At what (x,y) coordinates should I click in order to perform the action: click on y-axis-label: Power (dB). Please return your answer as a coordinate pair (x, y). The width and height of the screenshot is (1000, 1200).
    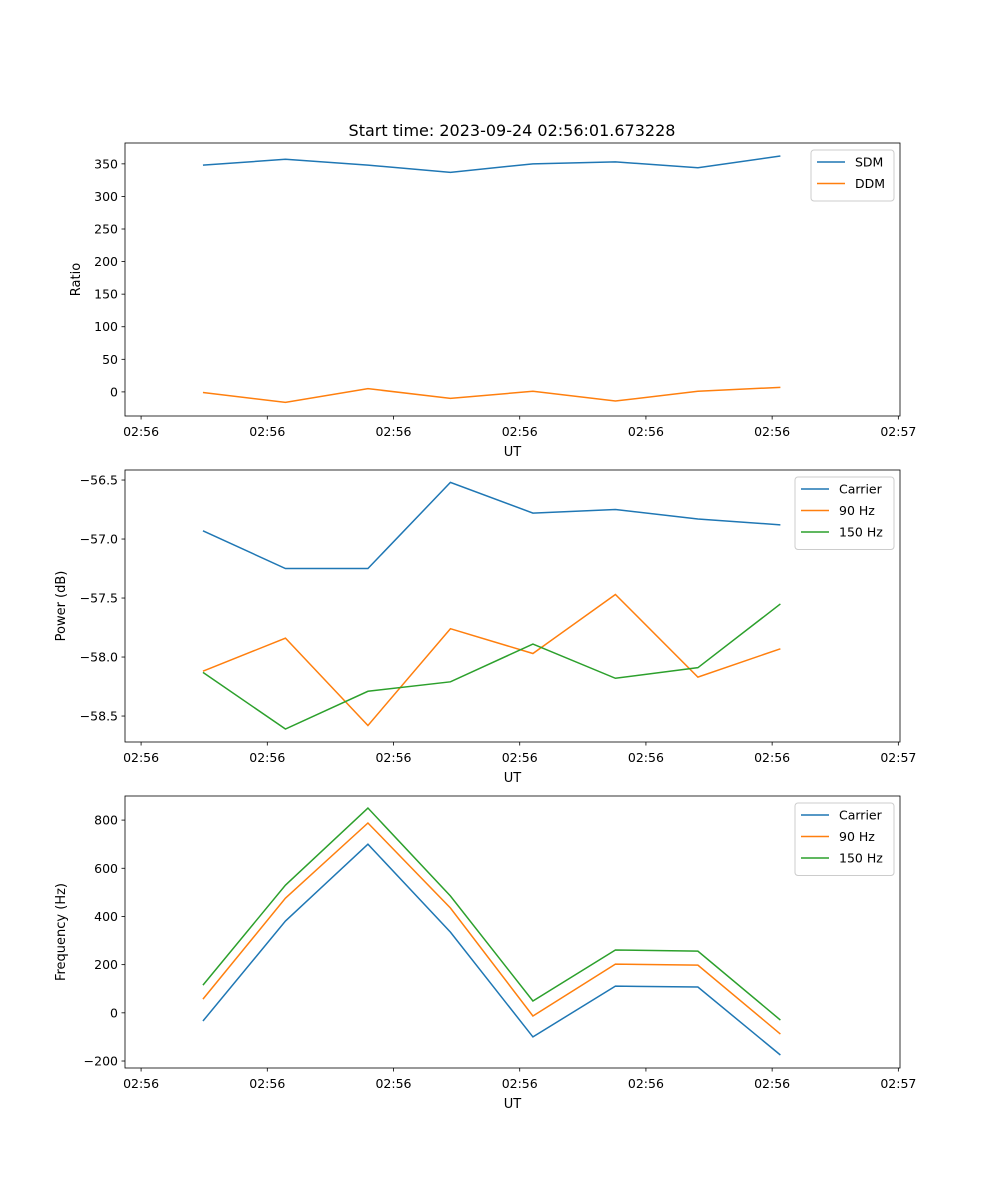
    Looking at the image, I should click on (61, 606).